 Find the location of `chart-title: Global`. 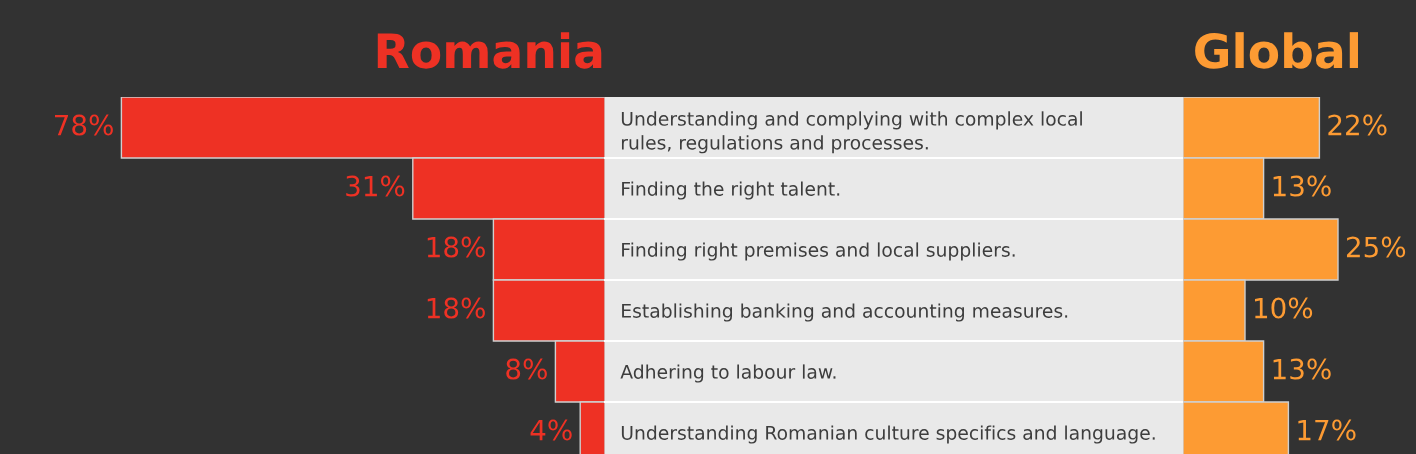

chart-title: Global is located at coordinates (1277, 50).